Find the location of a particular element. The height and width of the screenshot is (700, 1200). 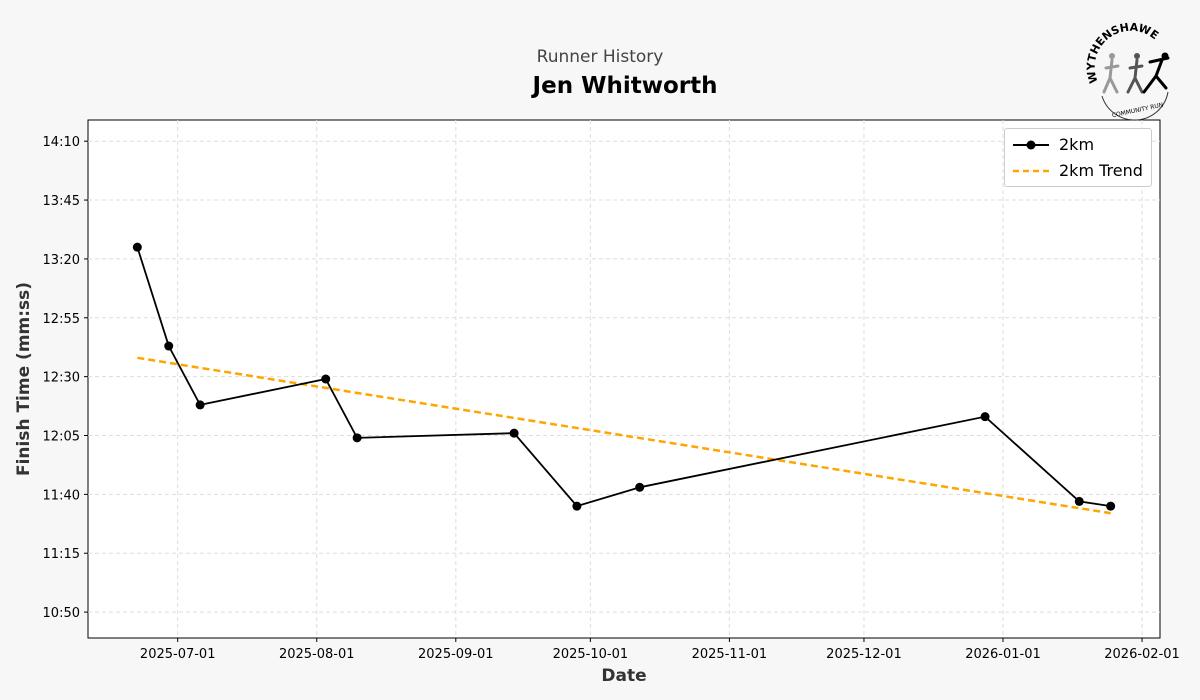

svg-text: WYTHENSHAWE is located at coordinates (1123, 53).